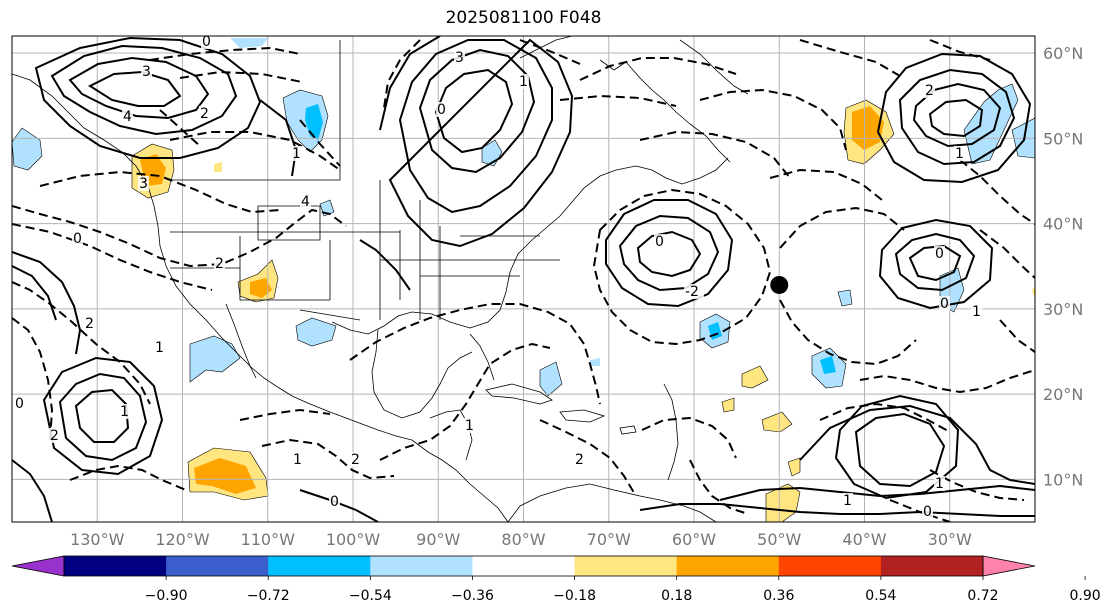  Describe the element at coordinates (574, 596) in the screenshot. I see `colorbar-tick-label: −0.18` at that location.